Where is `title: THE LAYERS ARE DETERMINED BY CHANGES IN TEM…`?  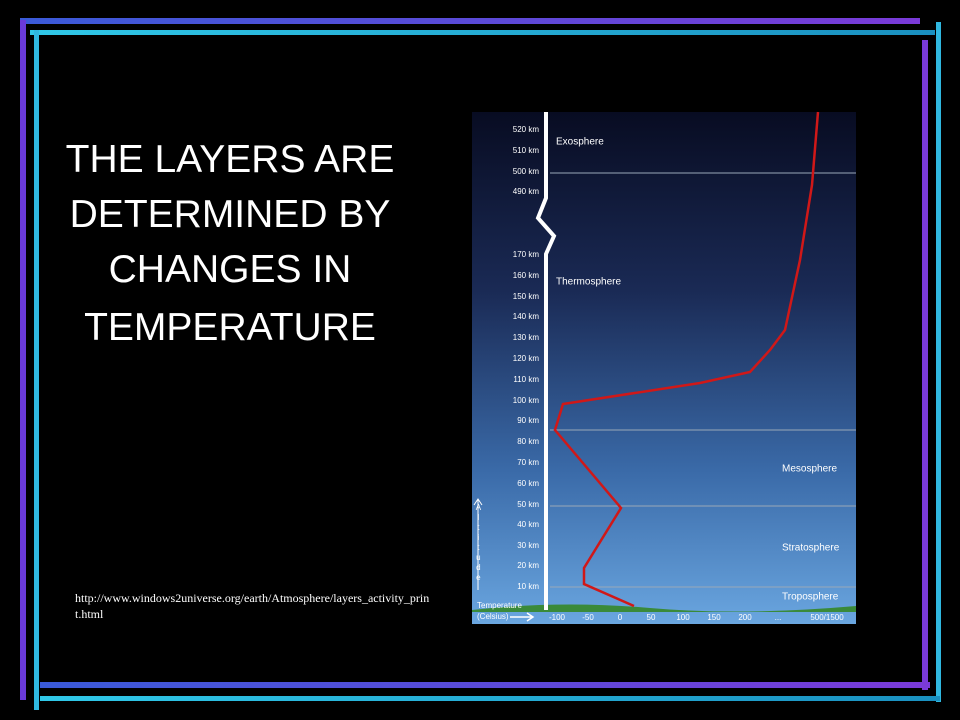
title: THE LAYERS ARE DETERMINED BY CHANGES IN TEM… is located at coordinates (230, 243).